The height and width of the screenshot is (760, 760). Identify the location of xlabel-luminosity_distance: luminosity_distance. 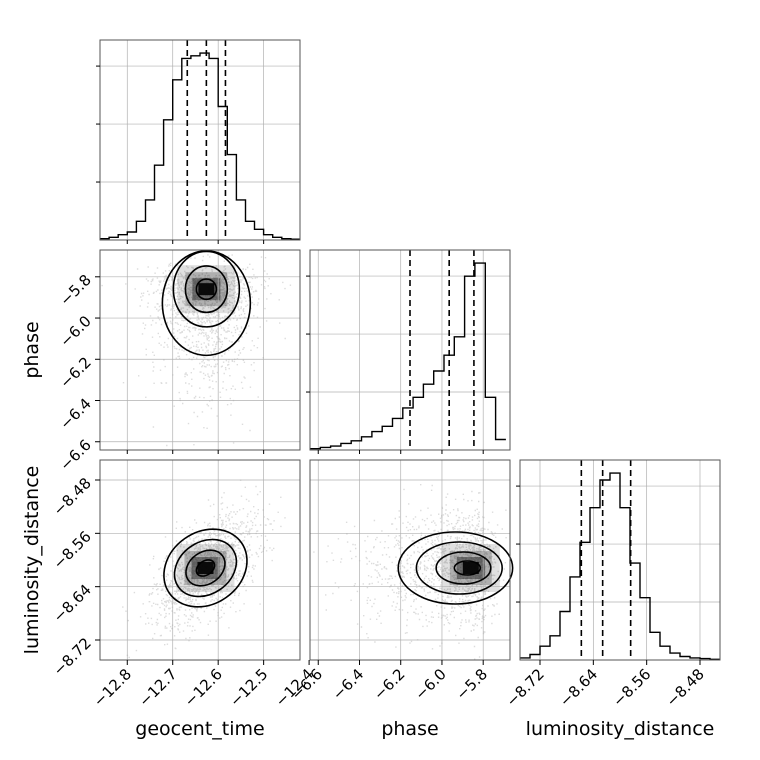
(620, 729).